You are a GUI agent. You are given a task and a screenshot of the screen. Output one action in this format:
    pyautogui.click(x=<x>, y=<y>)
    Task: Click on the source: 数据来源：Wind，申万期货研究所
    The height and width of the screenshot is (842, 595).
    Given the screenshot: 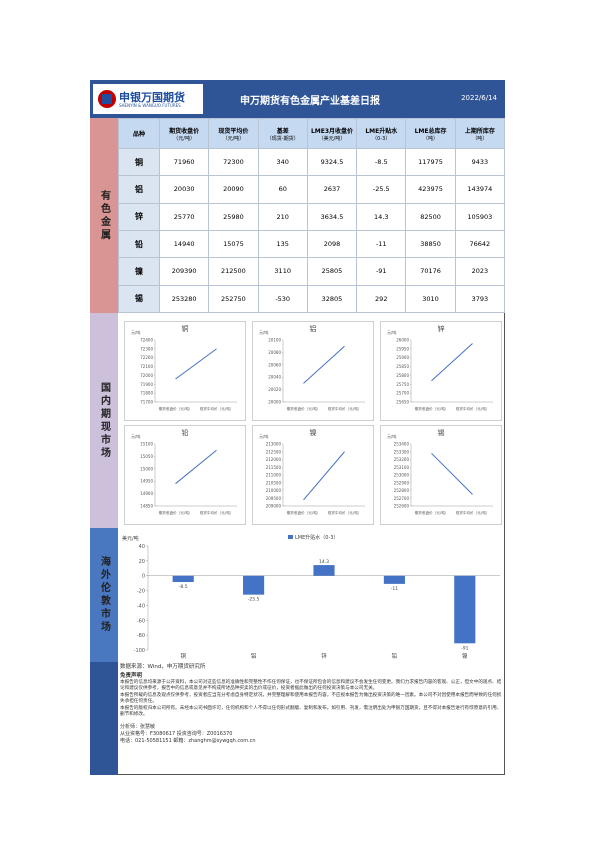 What is the action you would take?
    pyautogui.click(x=163, y=667)
    